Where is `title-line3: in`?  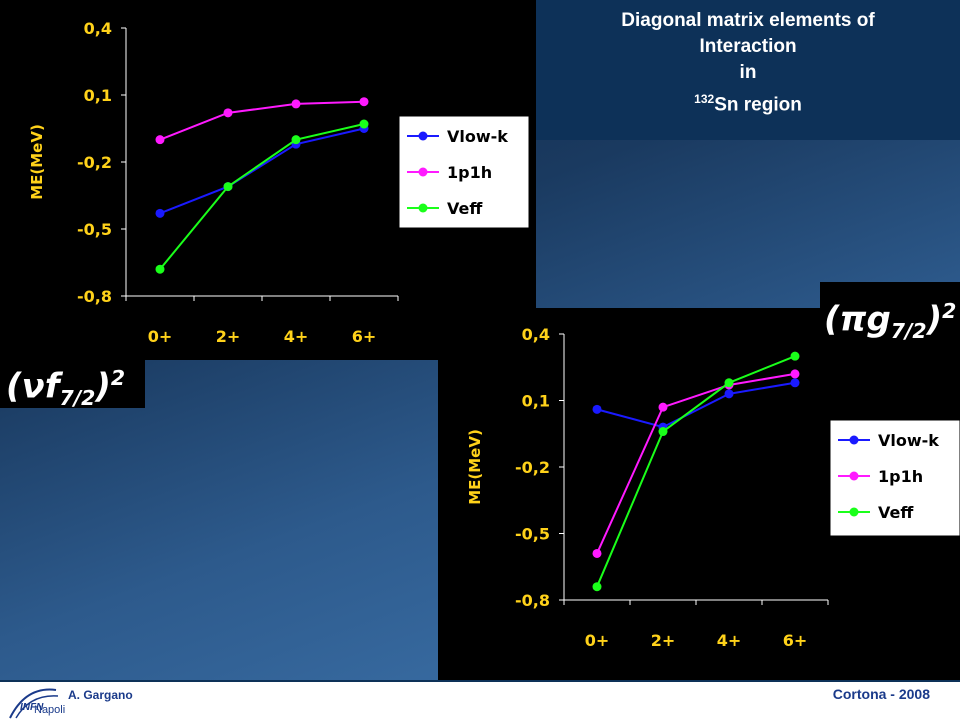 title-line3: in is located at coordinates (748, 72).